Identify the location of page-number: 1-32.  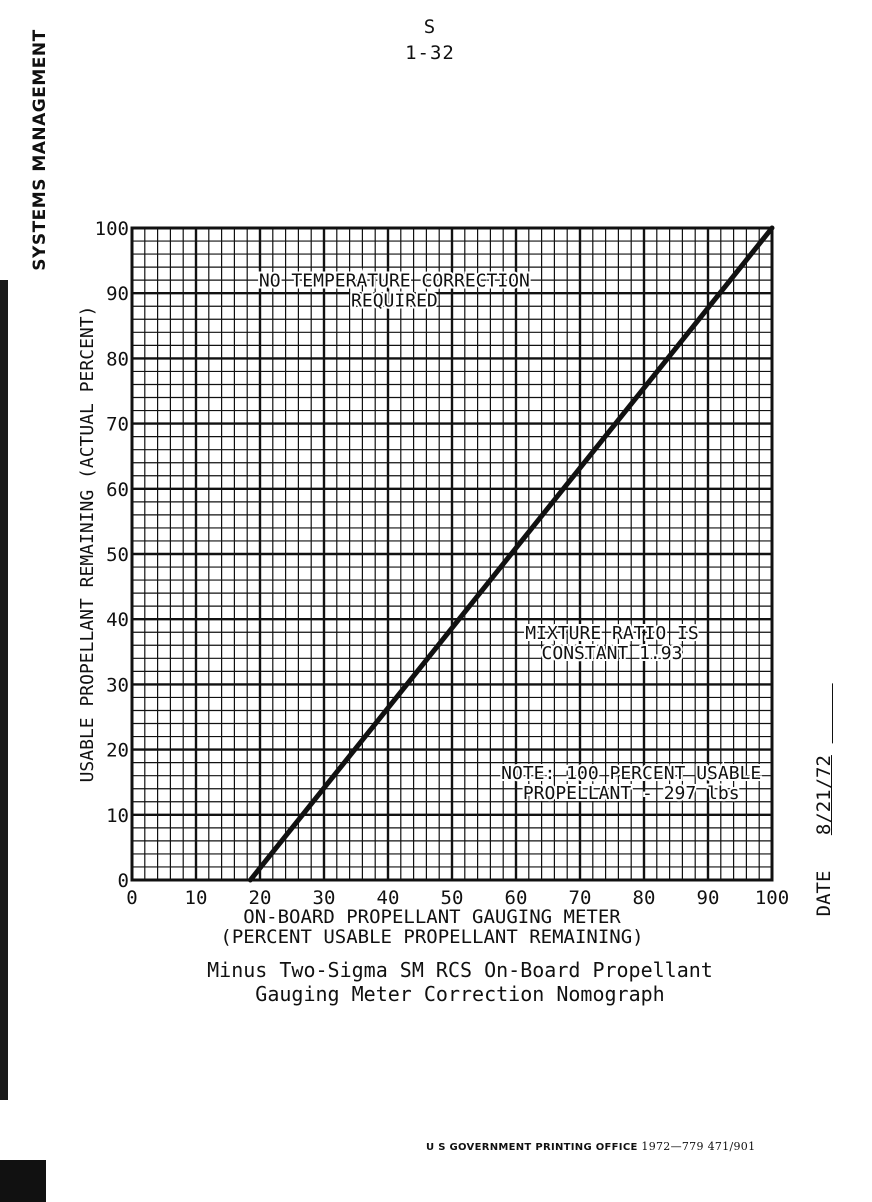
(430, 53).